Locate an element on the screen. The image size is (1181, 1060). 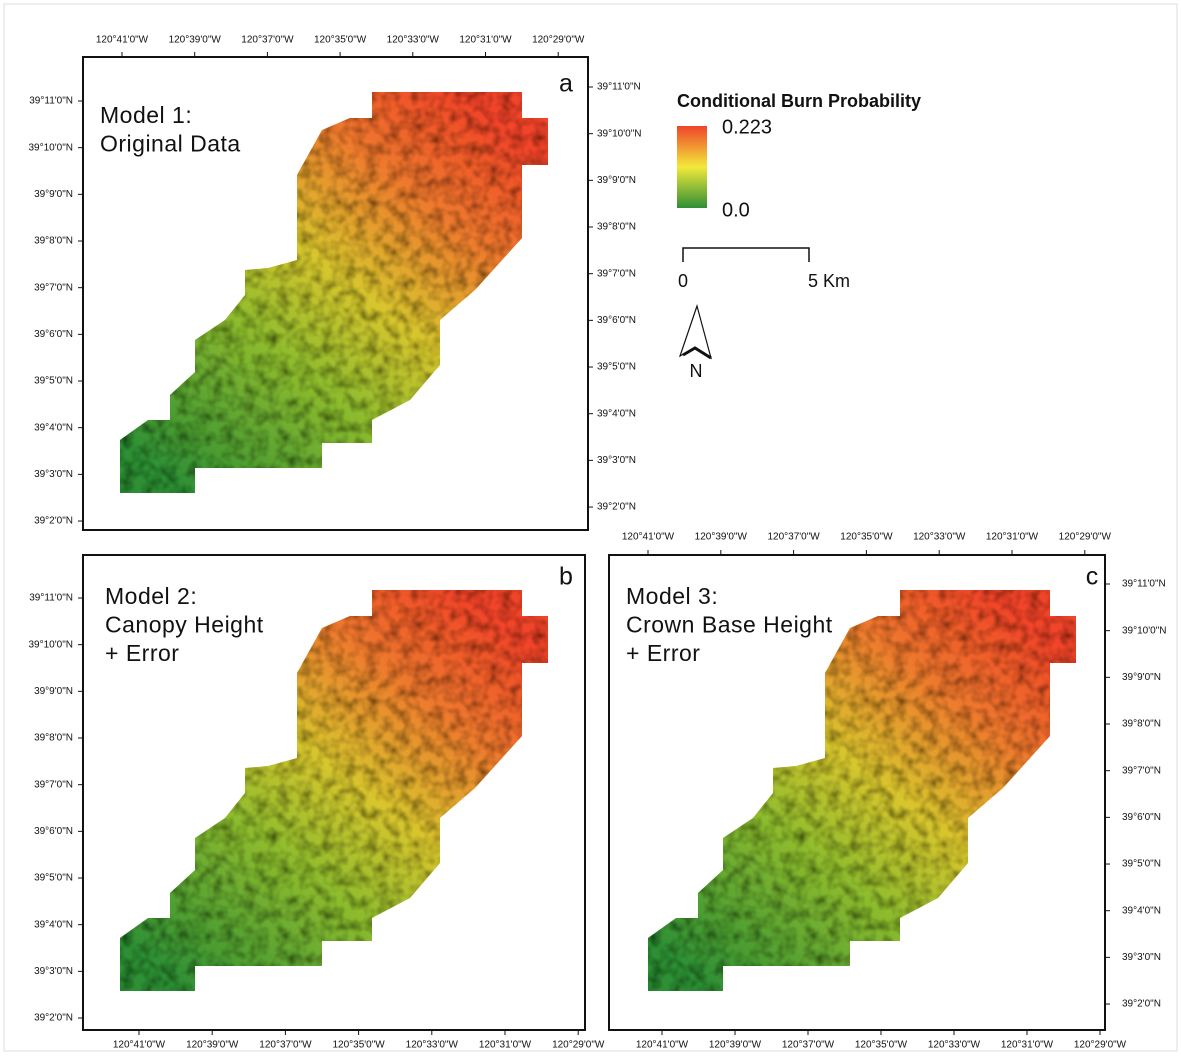
north-arrow-base is located at coordinates (697, 353).